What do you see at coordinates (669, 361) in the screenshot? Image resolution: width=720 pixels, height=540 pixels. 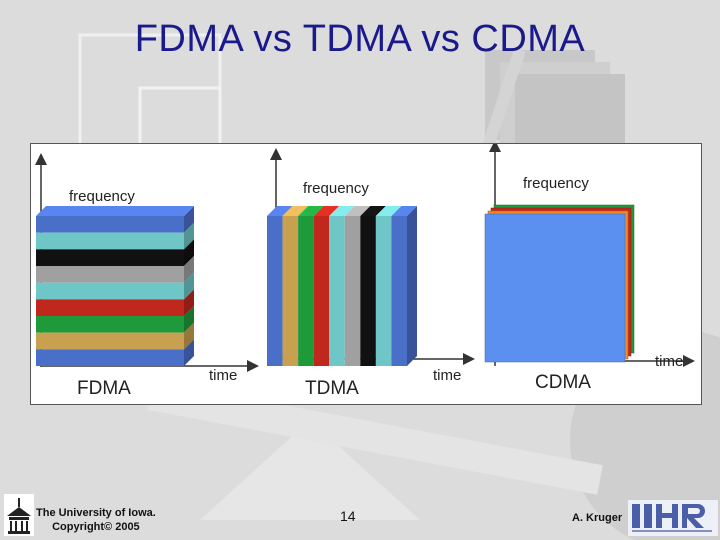 I see `cdma-time-label: time` at bounding box center [669, 361].